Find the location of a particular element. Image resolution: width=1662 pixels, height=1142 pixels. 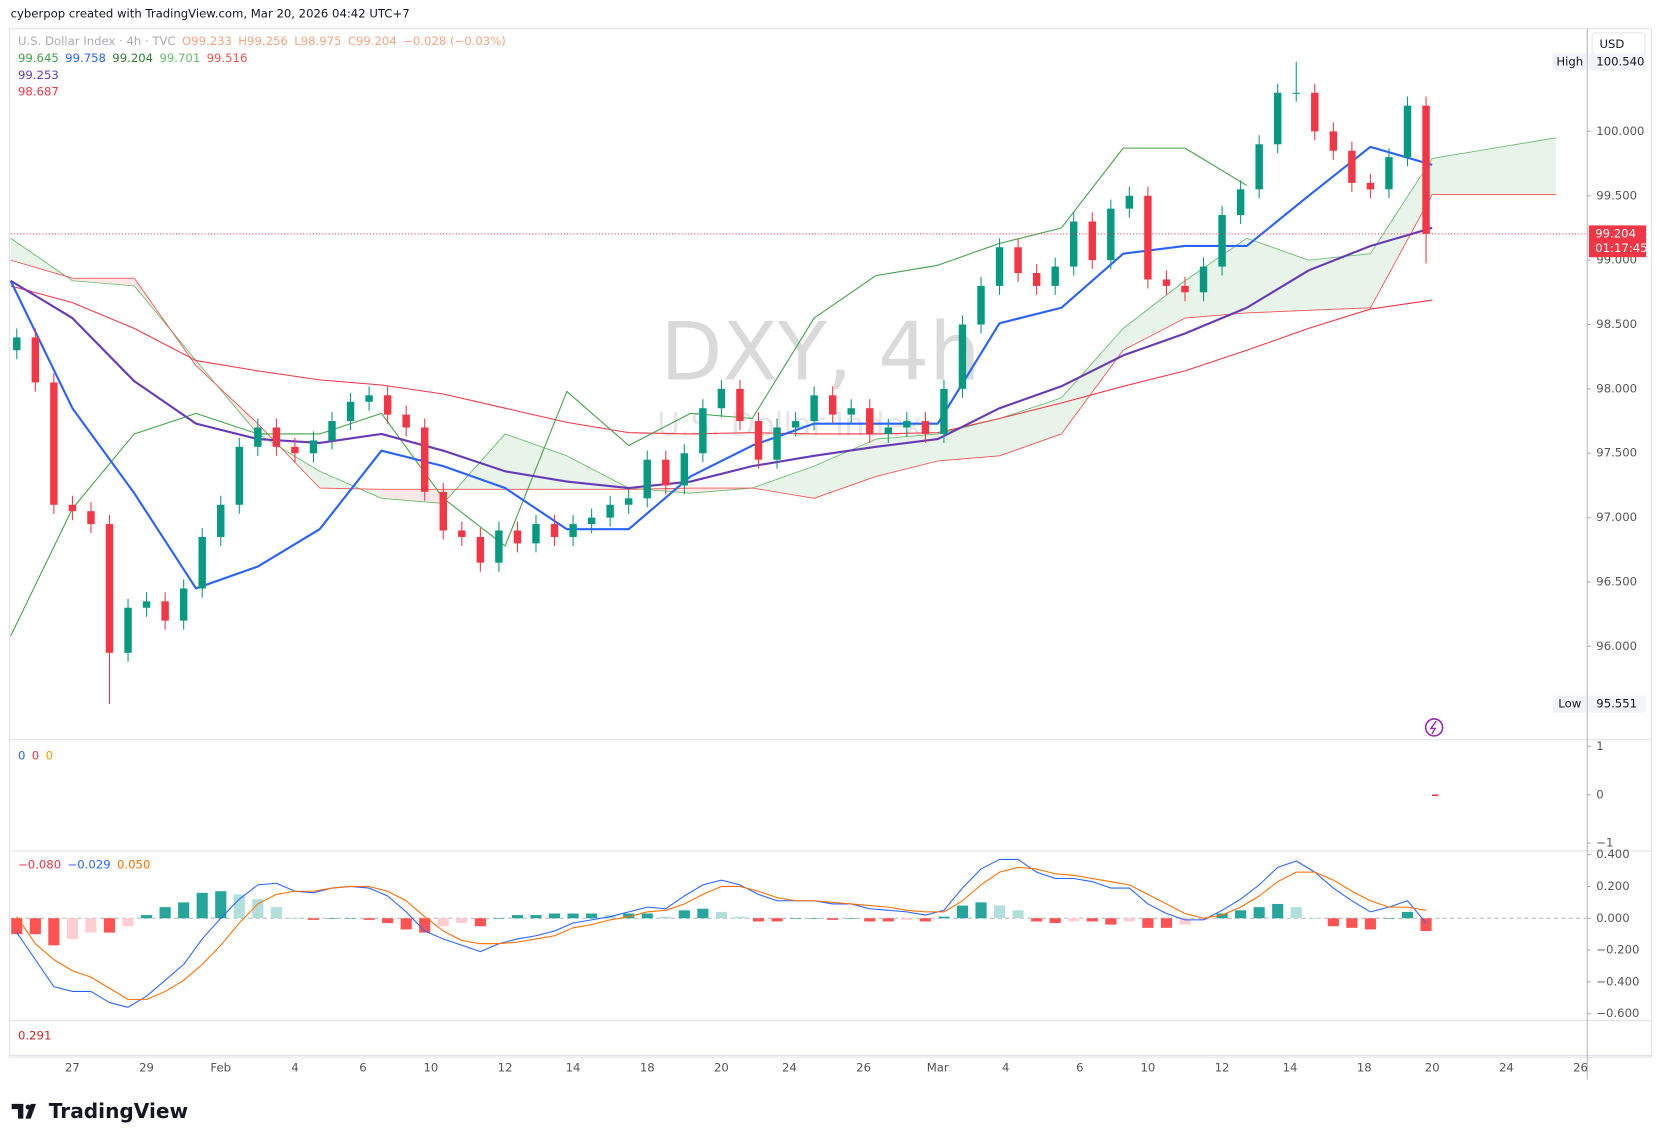

watermark-symbol: DXY, 4h is located at coordinates (820, 352).